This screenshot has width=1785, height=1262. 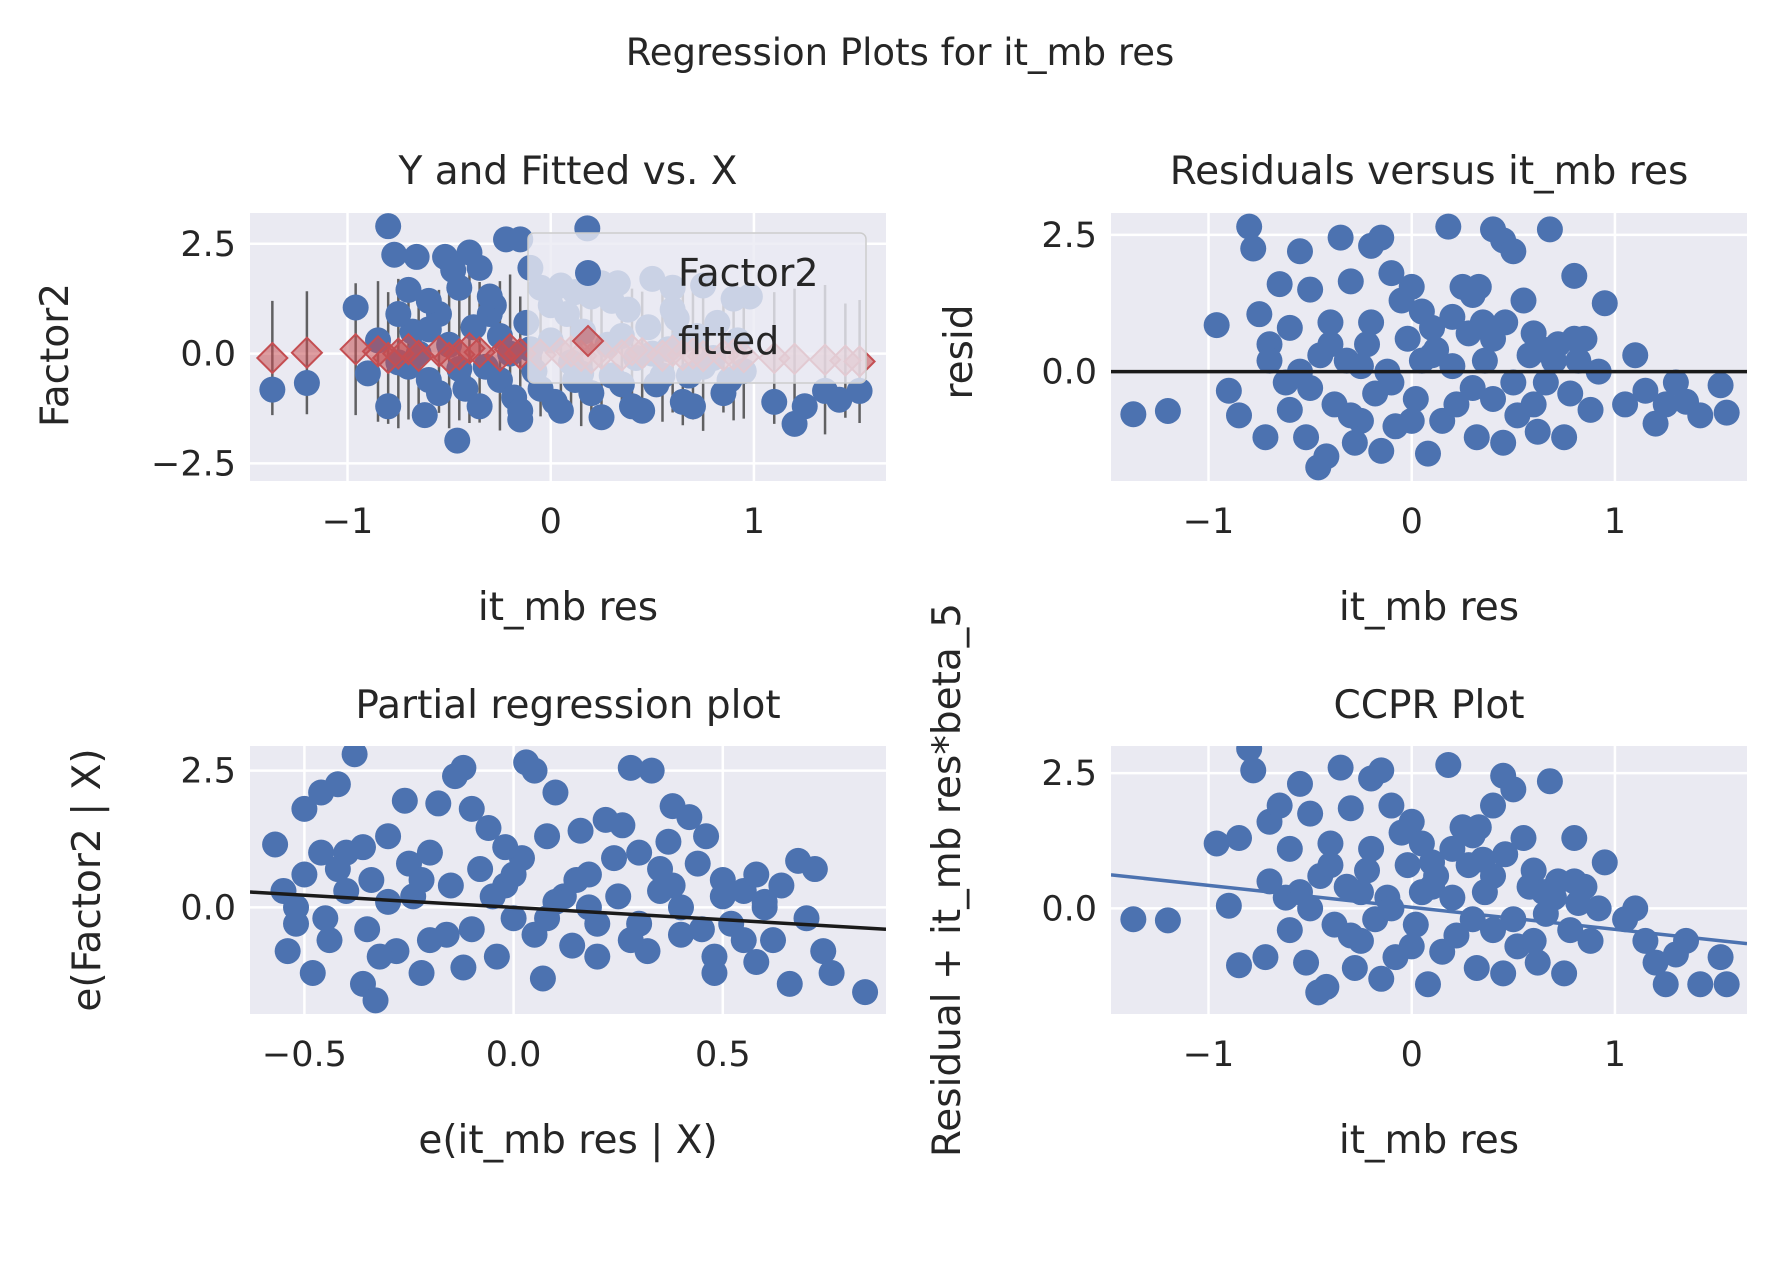 I want to click on x-tick-label: 1, so click(x=754, y=522).